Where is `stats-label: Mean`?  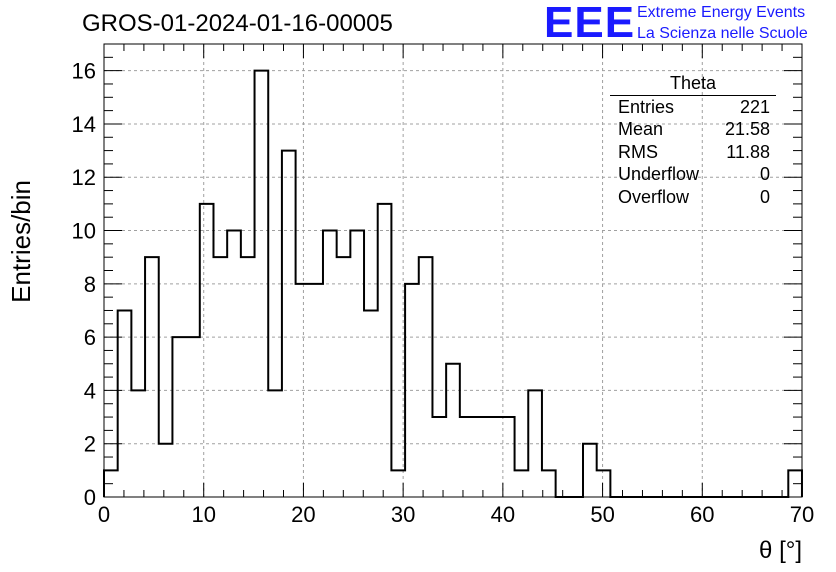
stats-label: Mean is located at coordinates (641, 129).